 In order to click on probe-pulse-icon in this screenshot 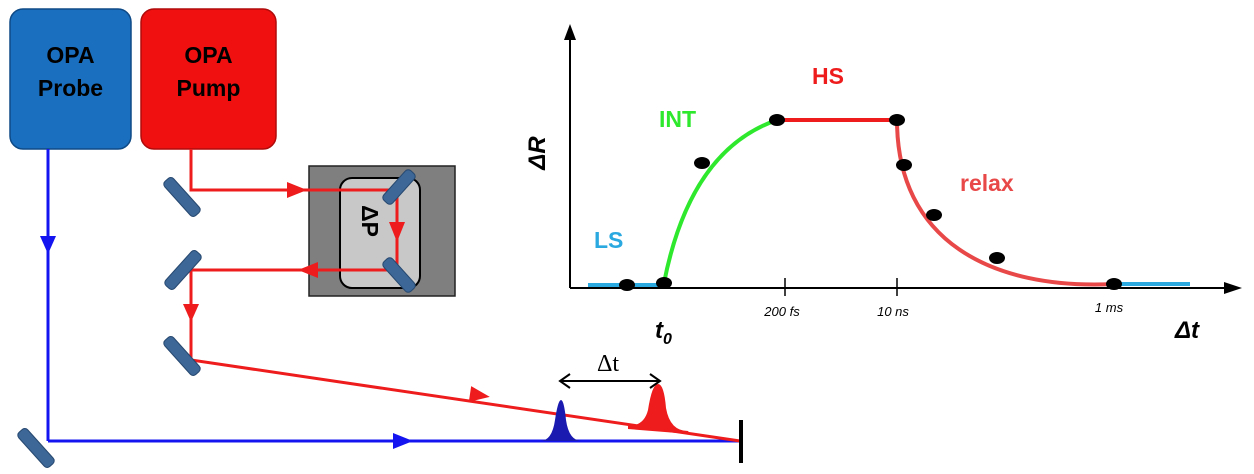, I will do `click(561, 420)`.